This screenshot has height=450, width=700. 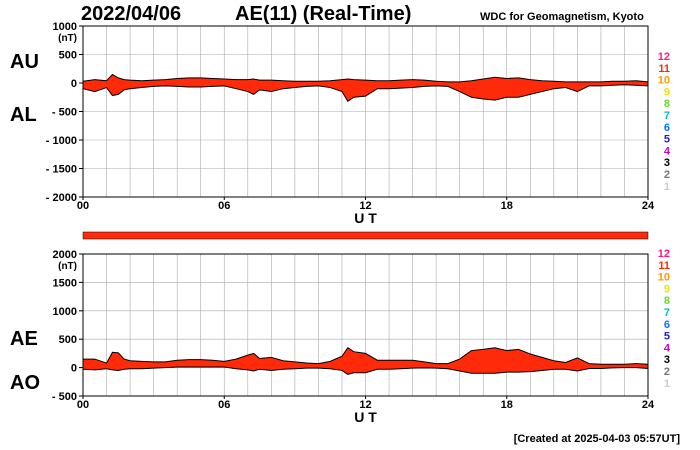 I want to click on panel0-series-au-line, so click(x=365, y=78).